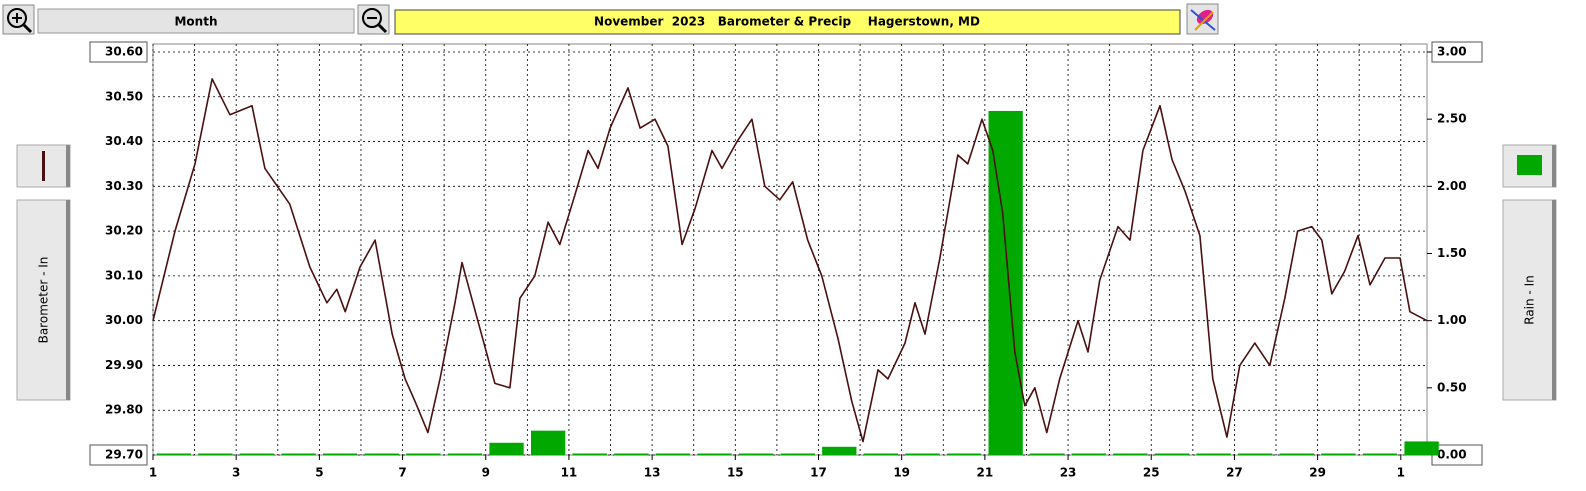  I want to click on title-bar, so click(787, 22).